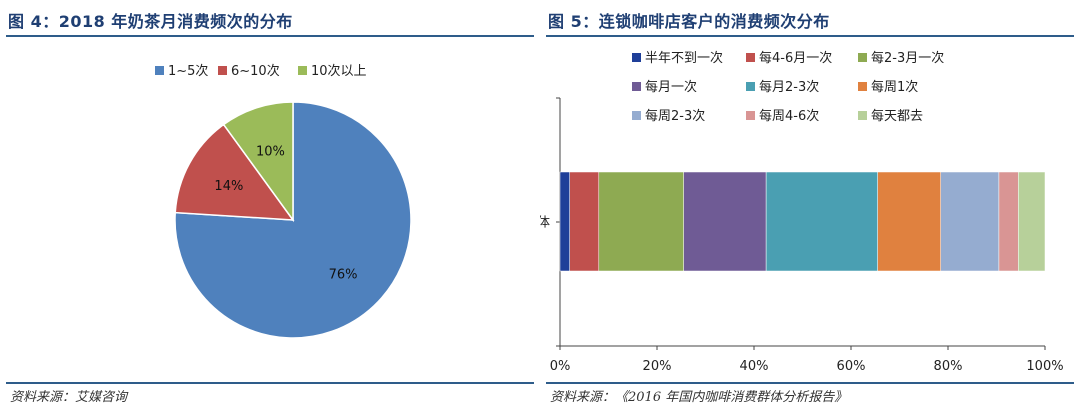 This screenshot has height=420, width=1080. What do you see at coordinates (789, 116) in the screenshot?
I see `legend-label: 每周4-6次` at bounding box center [789, 116].